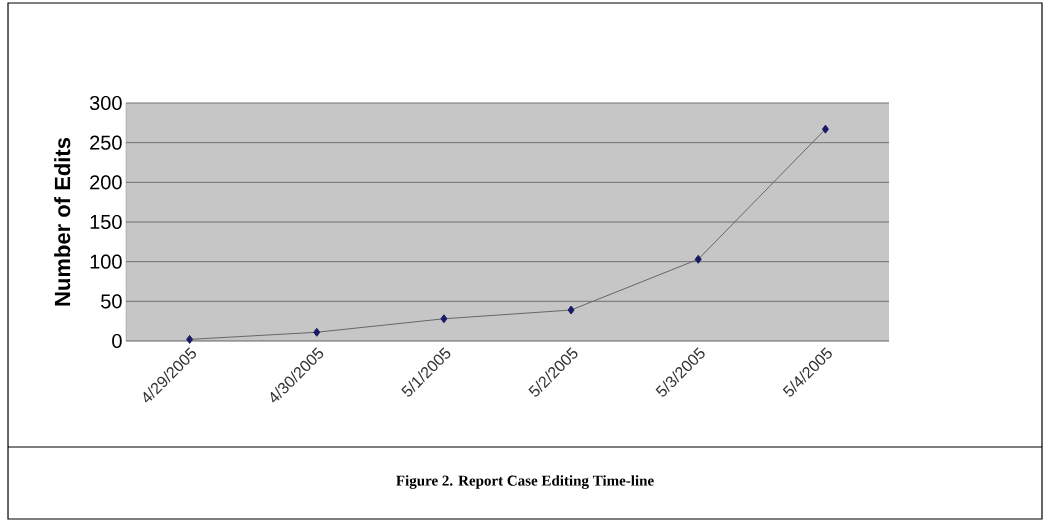 Image resolution: width=1050 pixels, height=525 pixels. Describe the element at coordinates (62, 221) in the screenshot. I see `y-axis-title: Number of Edits` at that location.